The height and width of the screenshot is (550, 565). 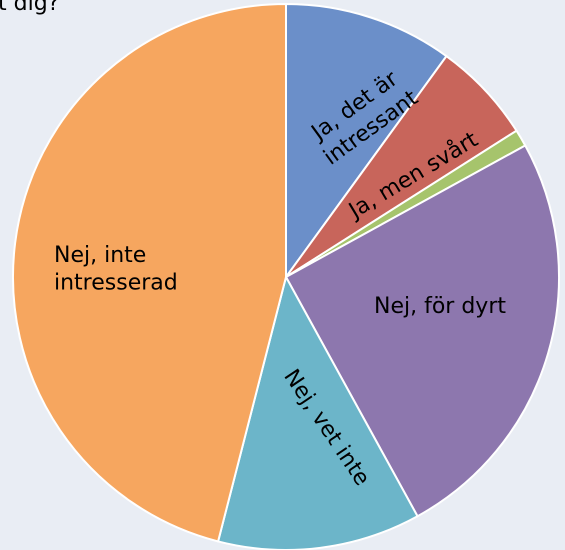 What do you see at coordinates (29, 8) in the screenshot?
I see `chart-title: t dig?` at bounding box center [29, 8].